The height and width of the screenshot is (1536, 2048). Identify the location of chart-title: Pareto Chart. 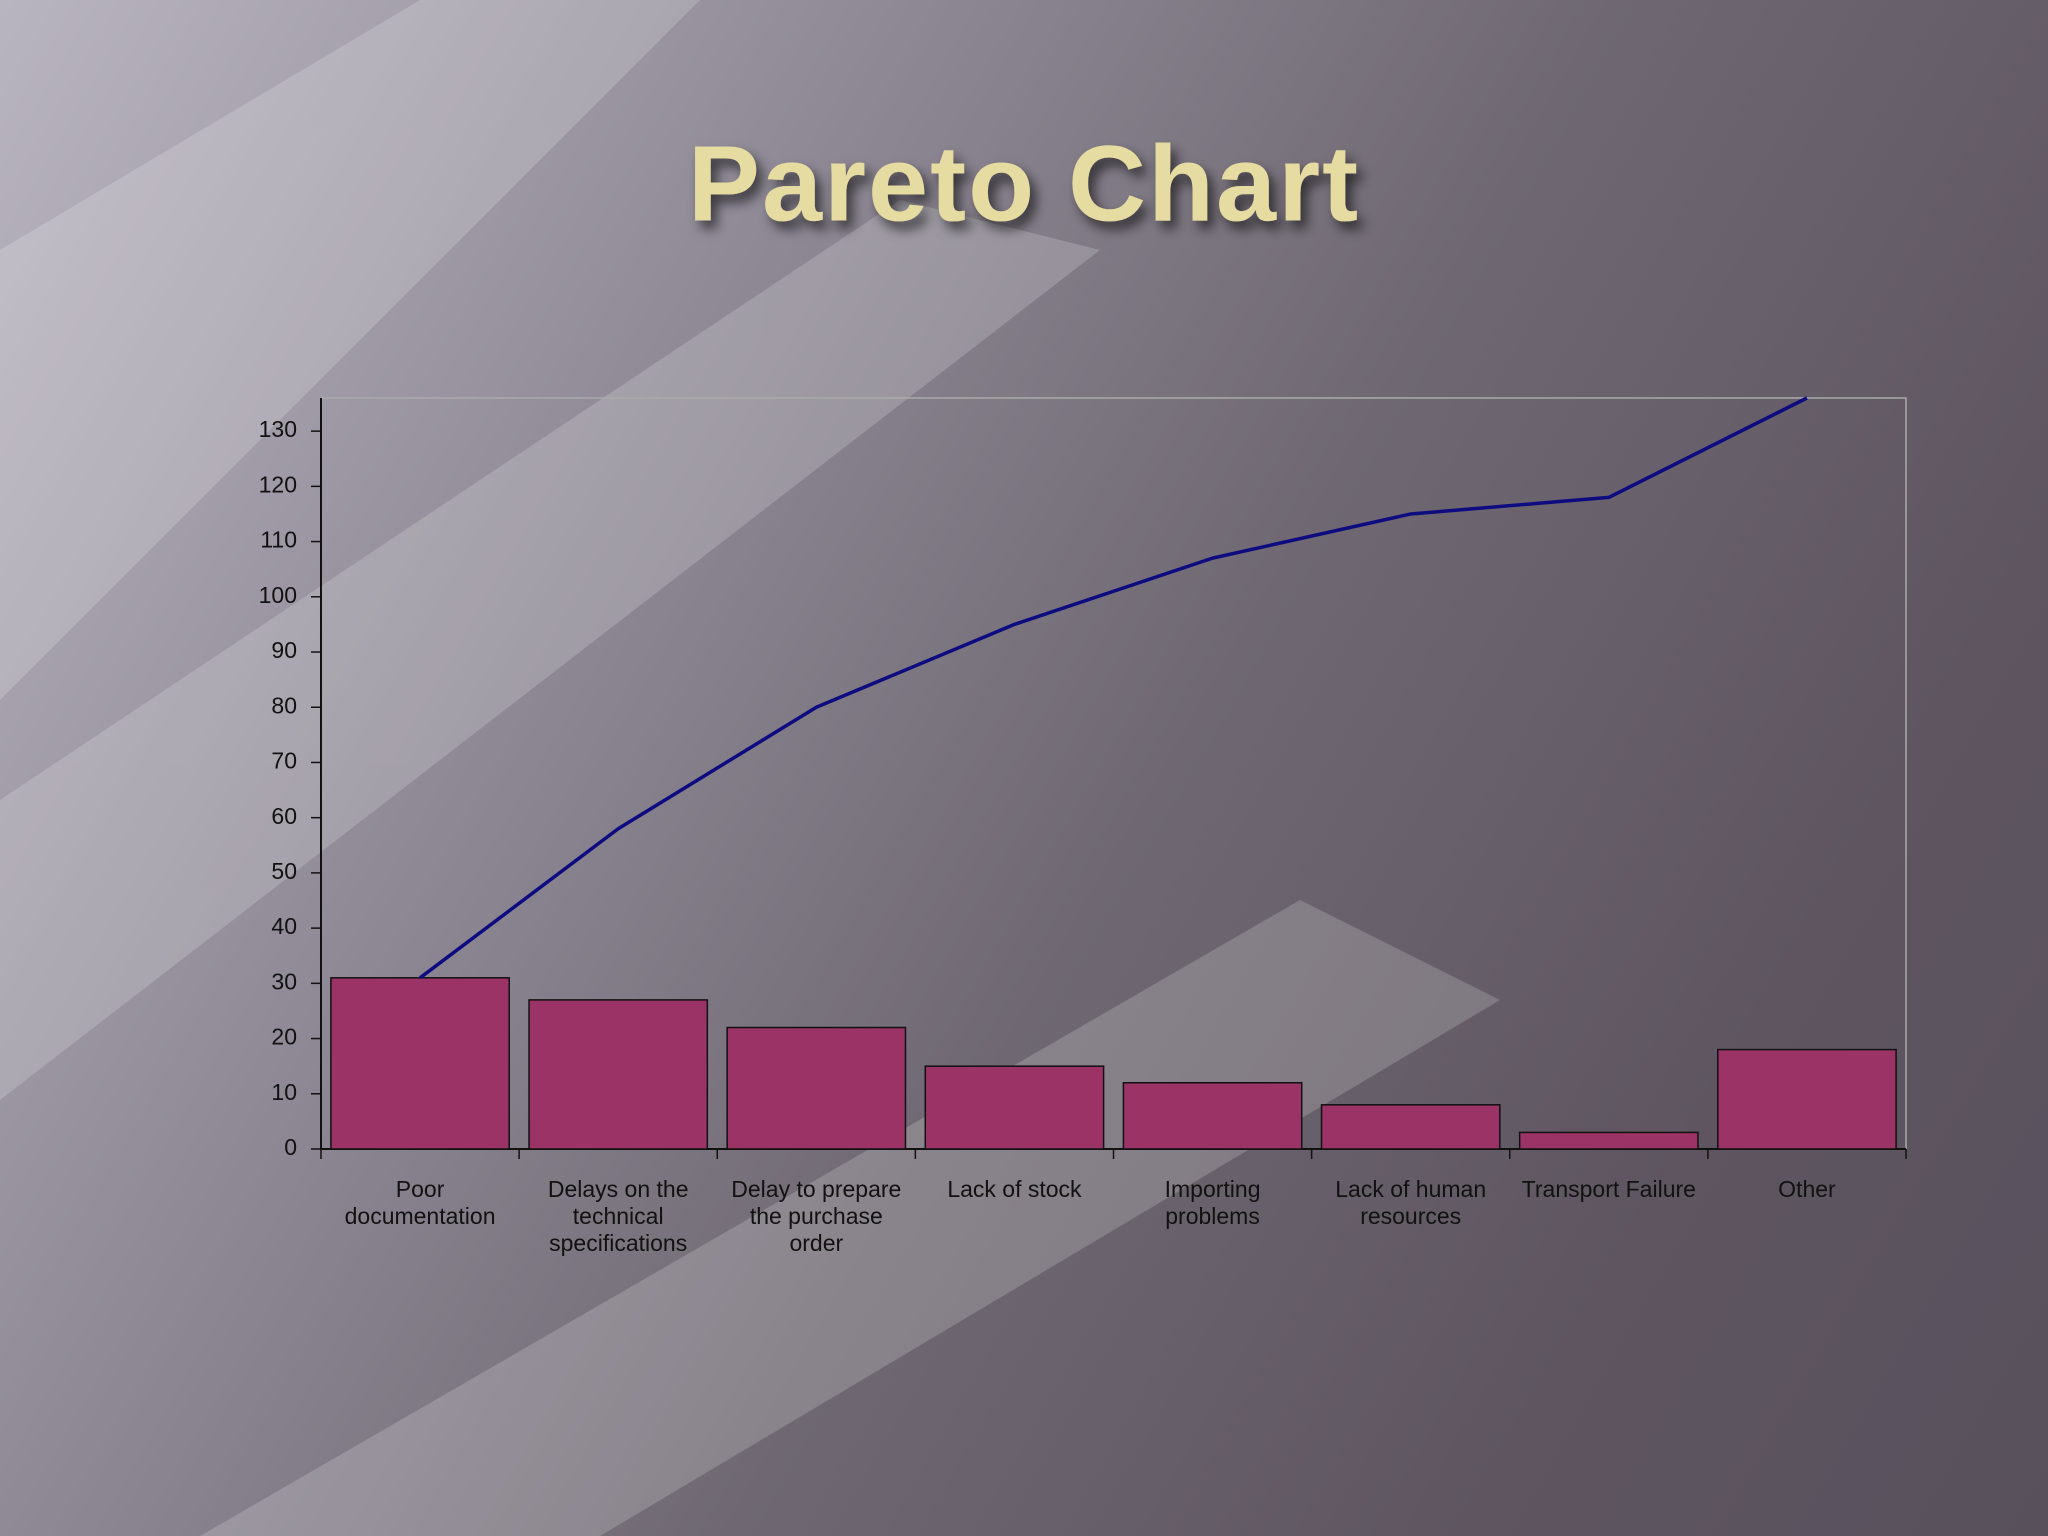
(1024, 183).